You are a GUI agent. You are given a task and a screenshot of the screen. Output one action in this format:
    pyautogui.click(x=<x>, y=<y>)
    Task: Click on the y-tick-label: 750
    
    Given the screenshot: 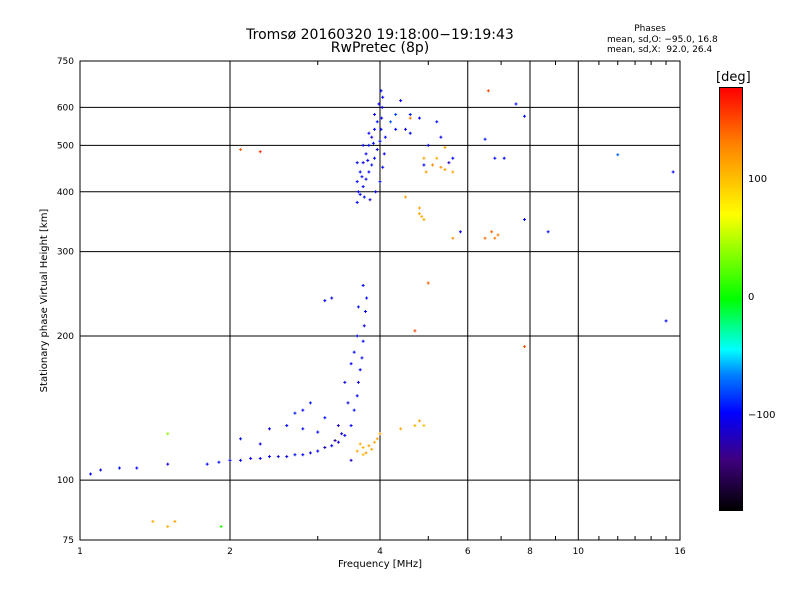 What is the action you would take?
    pyautogui.click(x=65, y=62)
    